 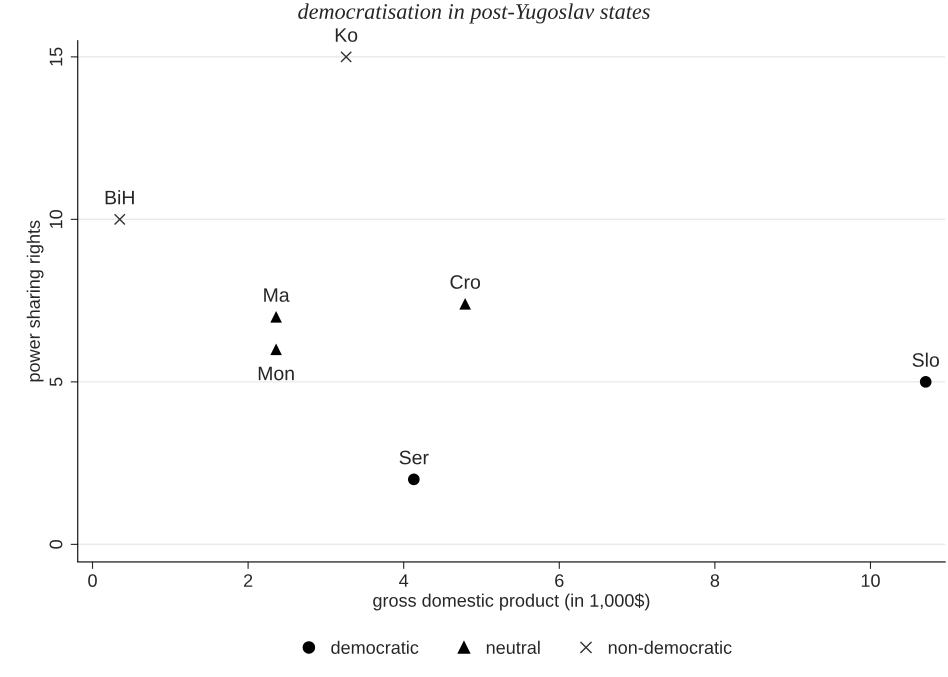 What do you see at coordinates (347, 35) in the screenshot?
I see `annotation: Ko` at bounding box center [347, 35].